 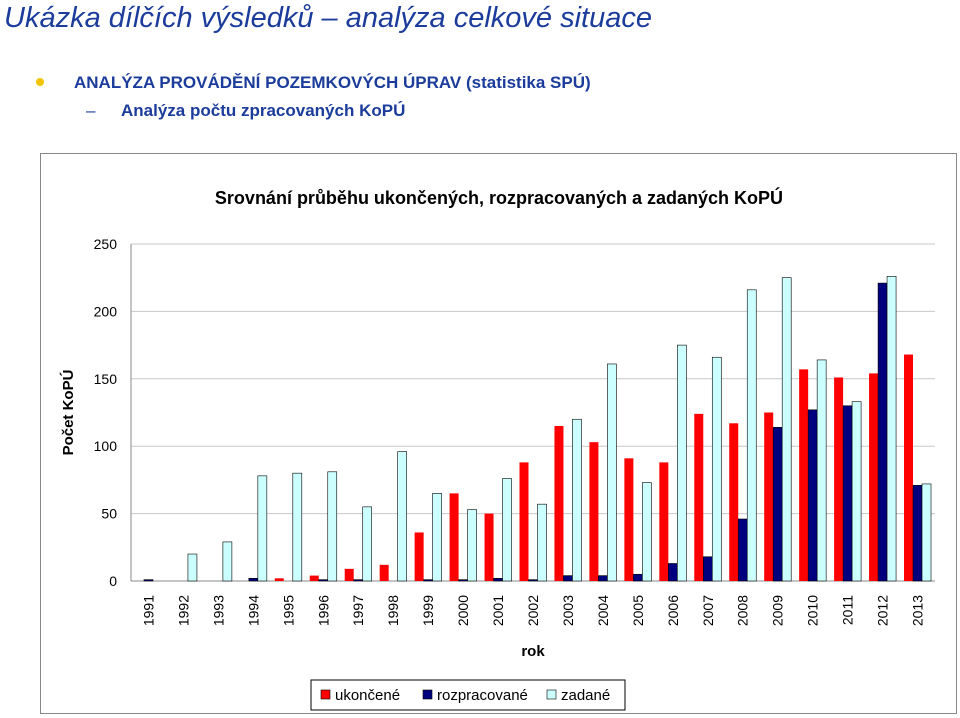 I want to click on legend-box, so click(x=468, y=695).